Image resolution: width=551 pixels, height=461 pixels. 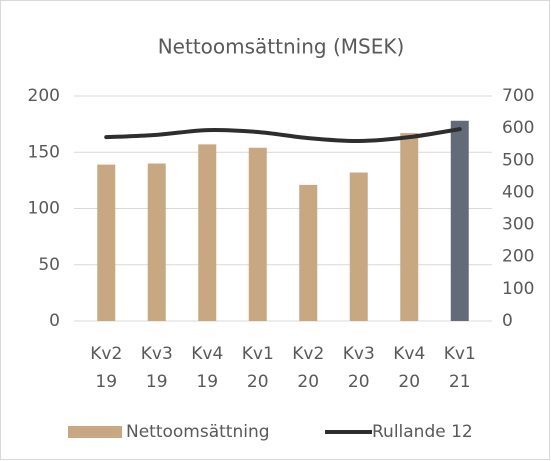 What do you see at coordinates (507, 321) in the screenshot?
I see `y2-tick-label: 0` at bounding box center [507, 321].